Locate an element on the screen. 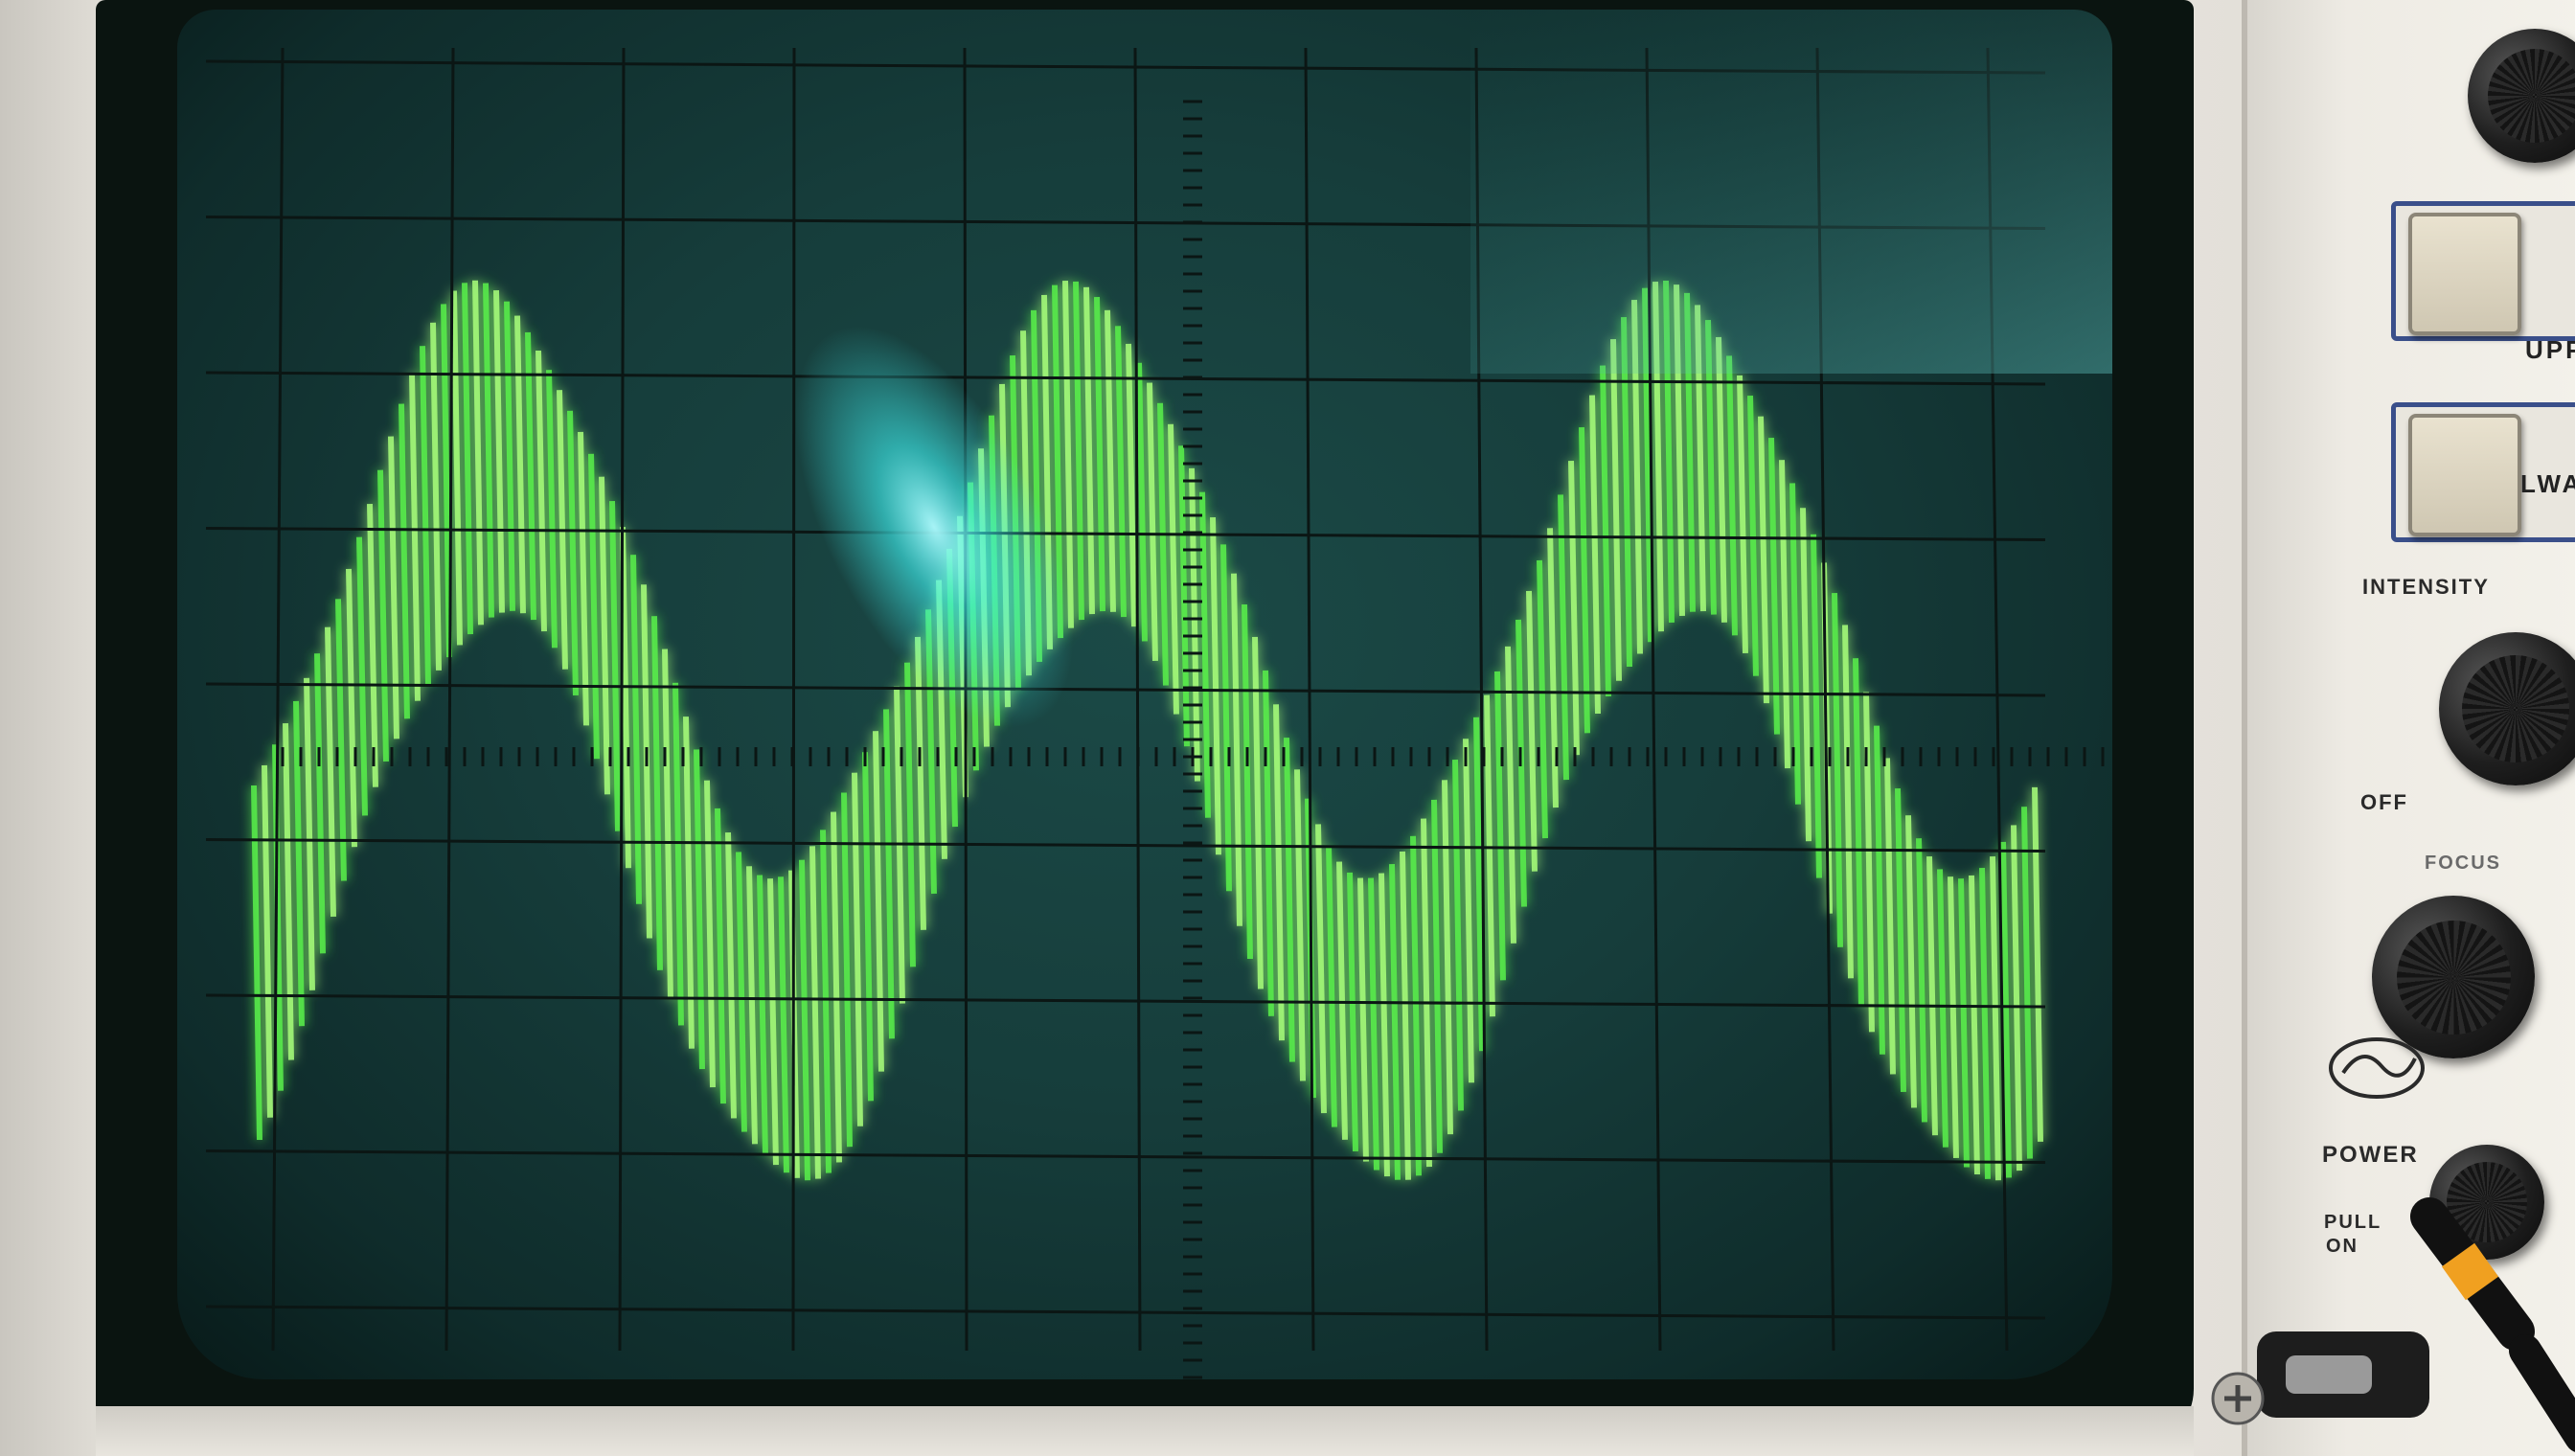 The height and width of the screenshot is (1456, 2575). lower-button is located at coordinates (2464, 475).